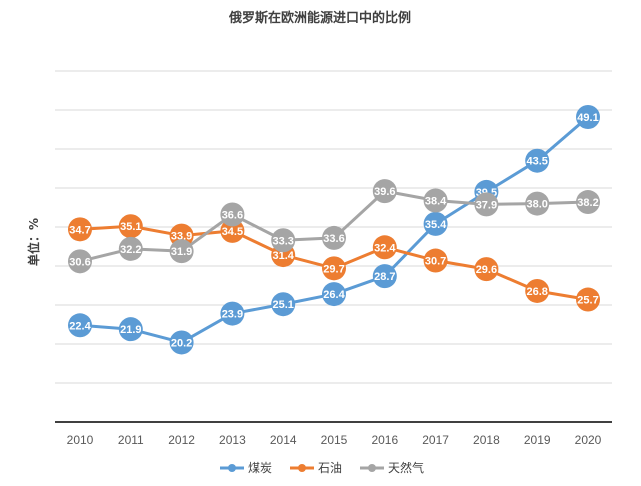 The width and height of the screenshot is (641, 486). I want to click on data-label: 34.7, so click(79, 230).